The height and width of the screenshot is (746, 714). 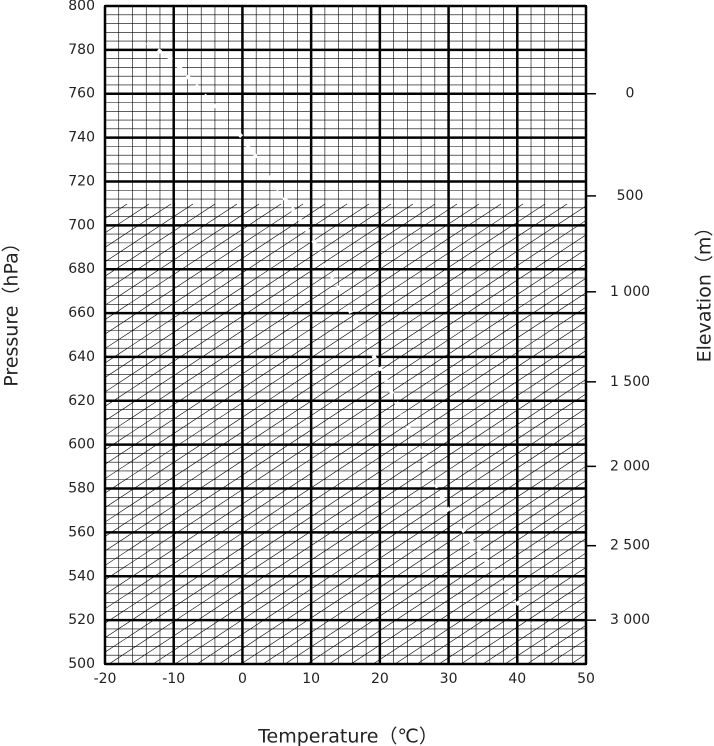 What do you see at coordinates (12, 309) in the screenshot?
I see `y-axis-label: Pressure（hPa）` at bounding box center [12, 309].